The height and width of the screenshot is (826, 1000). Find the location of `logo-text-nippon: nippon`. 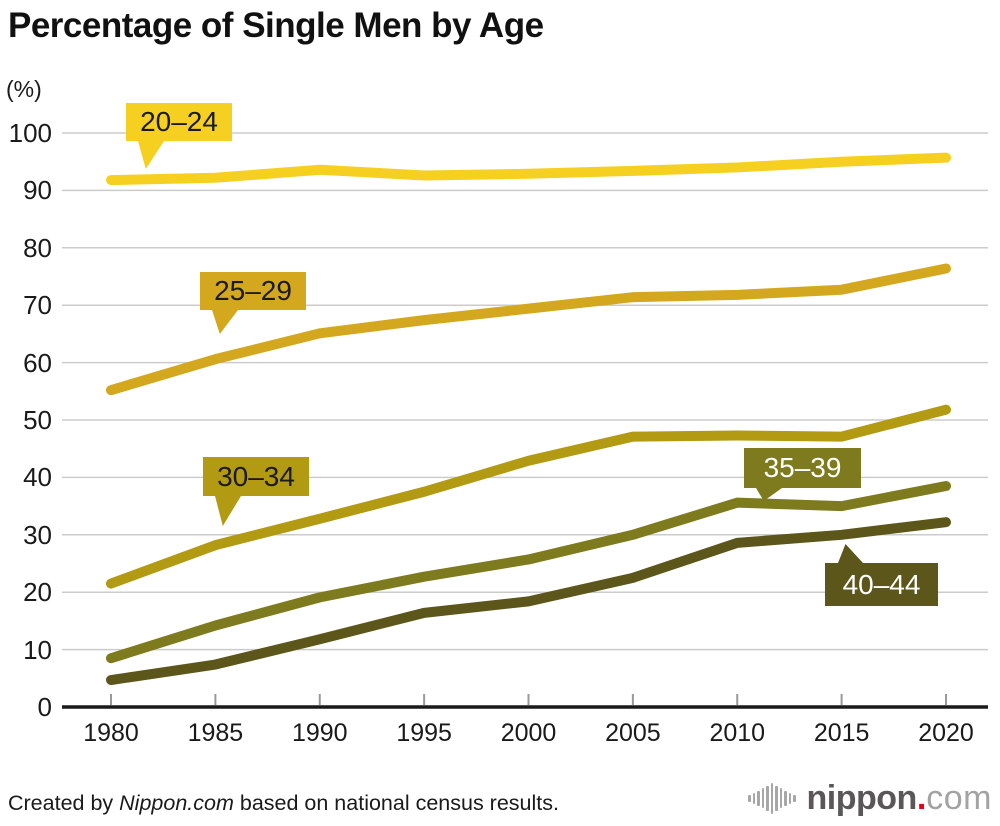

logo-text-nippon: nippon is located at coordinates (862, 798).